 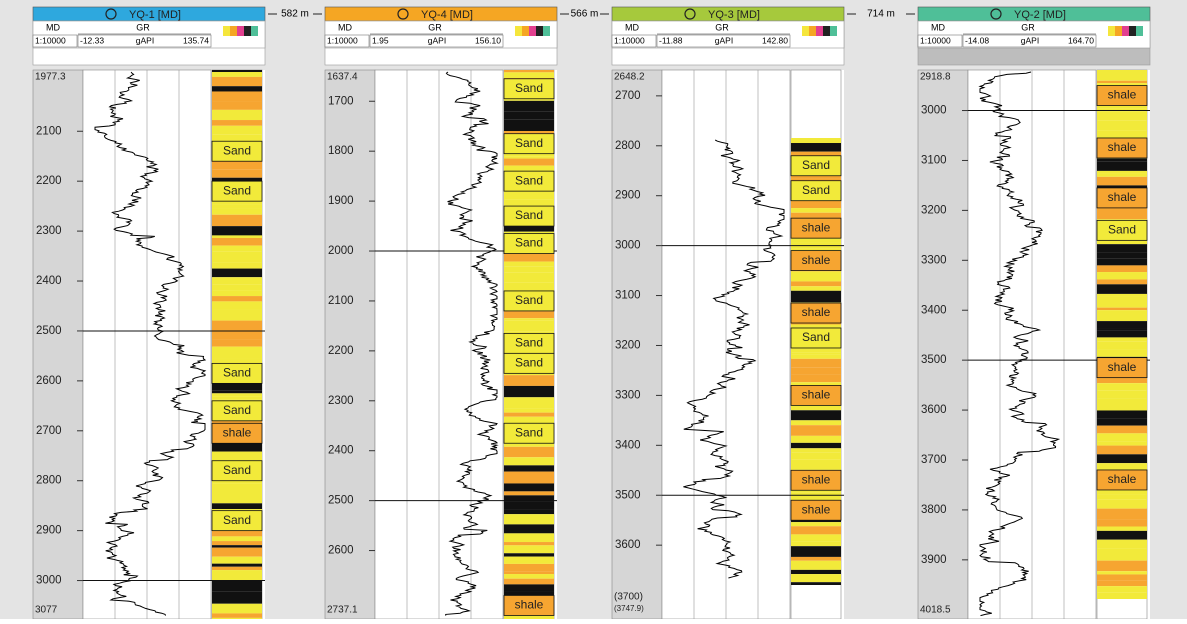 What do you see at coordinates (295, 14) in the screenshot?
I see `well-spacing: 582 m` at bounding box center [295, 14].